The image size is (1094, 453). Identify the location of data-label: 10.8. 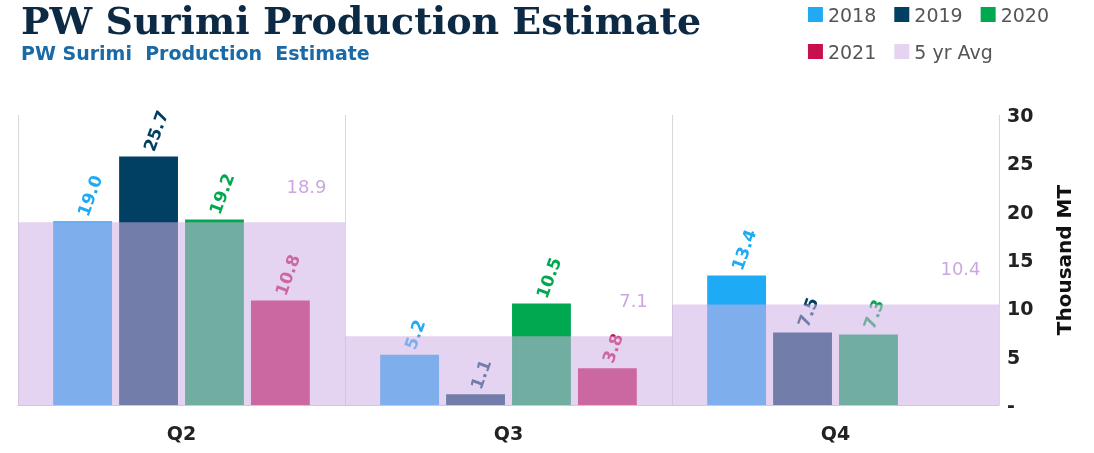
(287, 275).